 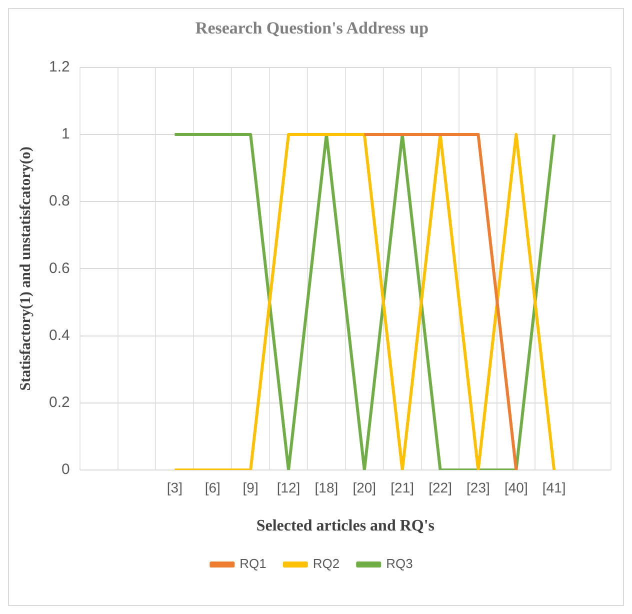 What do you see at coordinates (253, 564) in the screenshot?
I see `legend-label: RQ1` at bounding box center [253, 564].